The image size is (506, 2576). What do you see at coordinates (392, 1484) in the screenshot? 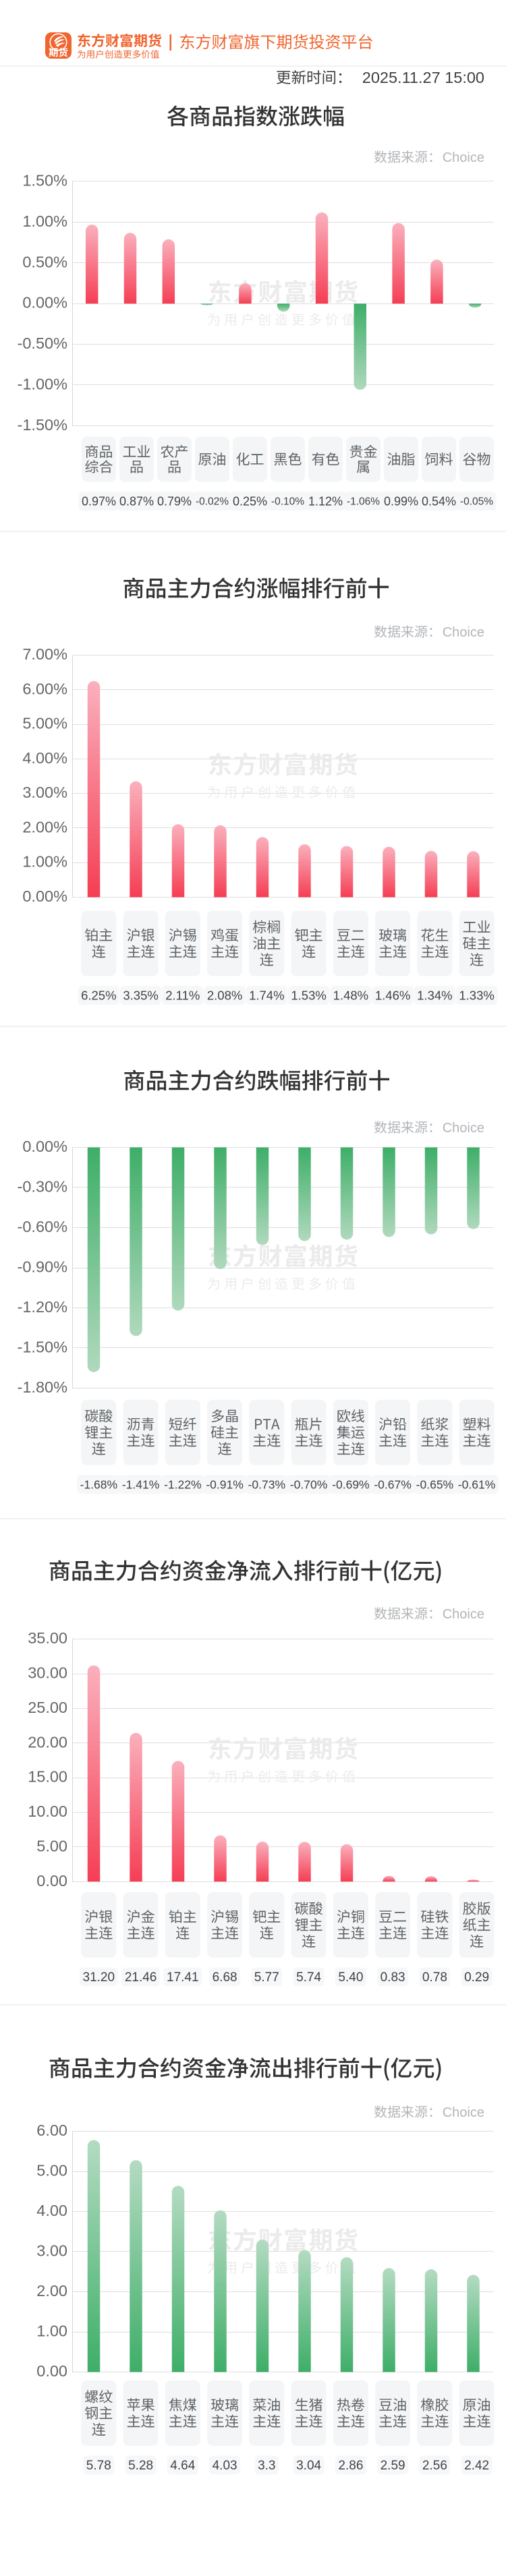
I see `svg-text: -0.67%` at bounding box center [392, 1484].